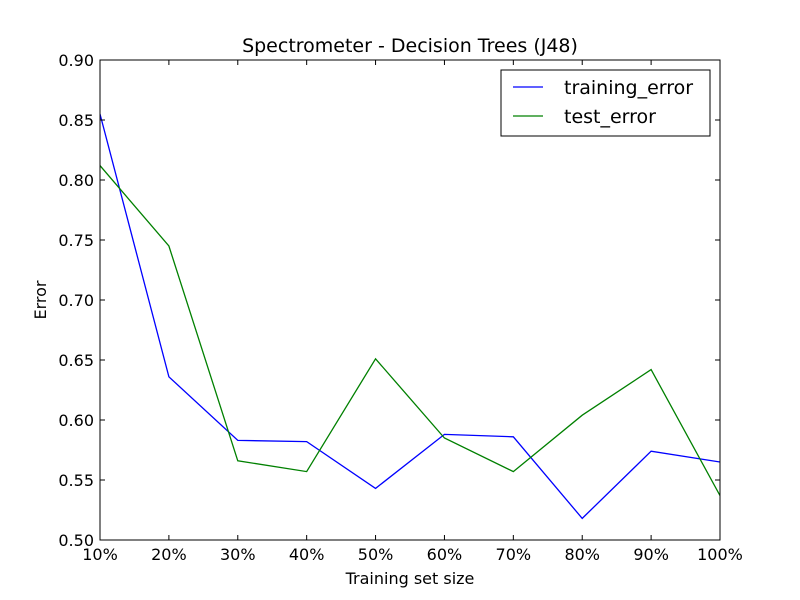 The width and height of the screenshot is (800, 600). What do you see at coordinates (76, 180) in the screenshot?
I see `y-tick-label: 0.80` at bounding box center [76, 180].